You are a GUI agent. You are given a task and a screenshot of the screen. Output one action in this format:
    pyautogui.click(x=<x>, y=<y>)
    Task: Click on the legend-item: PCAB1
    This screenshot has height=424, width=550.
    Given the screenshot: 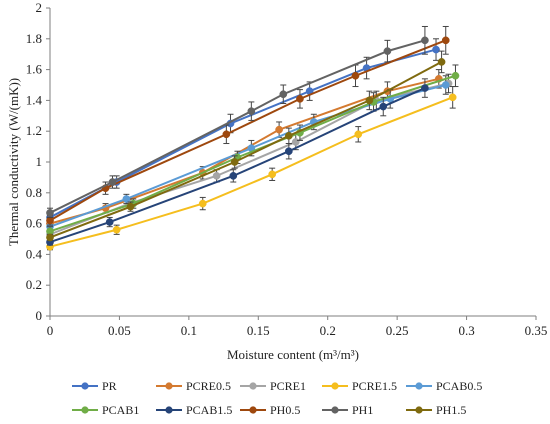 What is the action you would take?
    pyautogui.click(x=105, y=410)
    